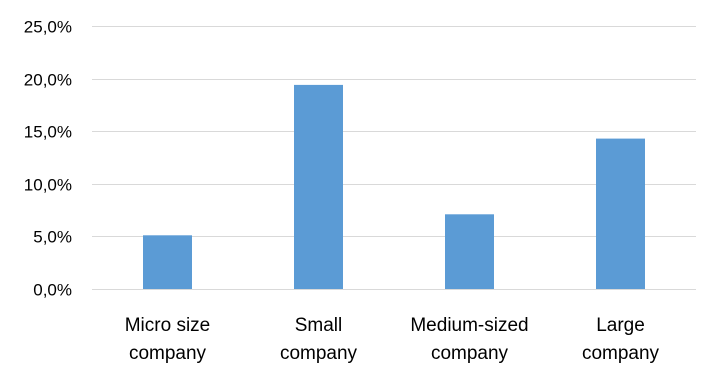  What do you see at coordinates (620, 325) in the screenshot?
I see `x-category-label-line: Large` at bounding box center [620, 325].